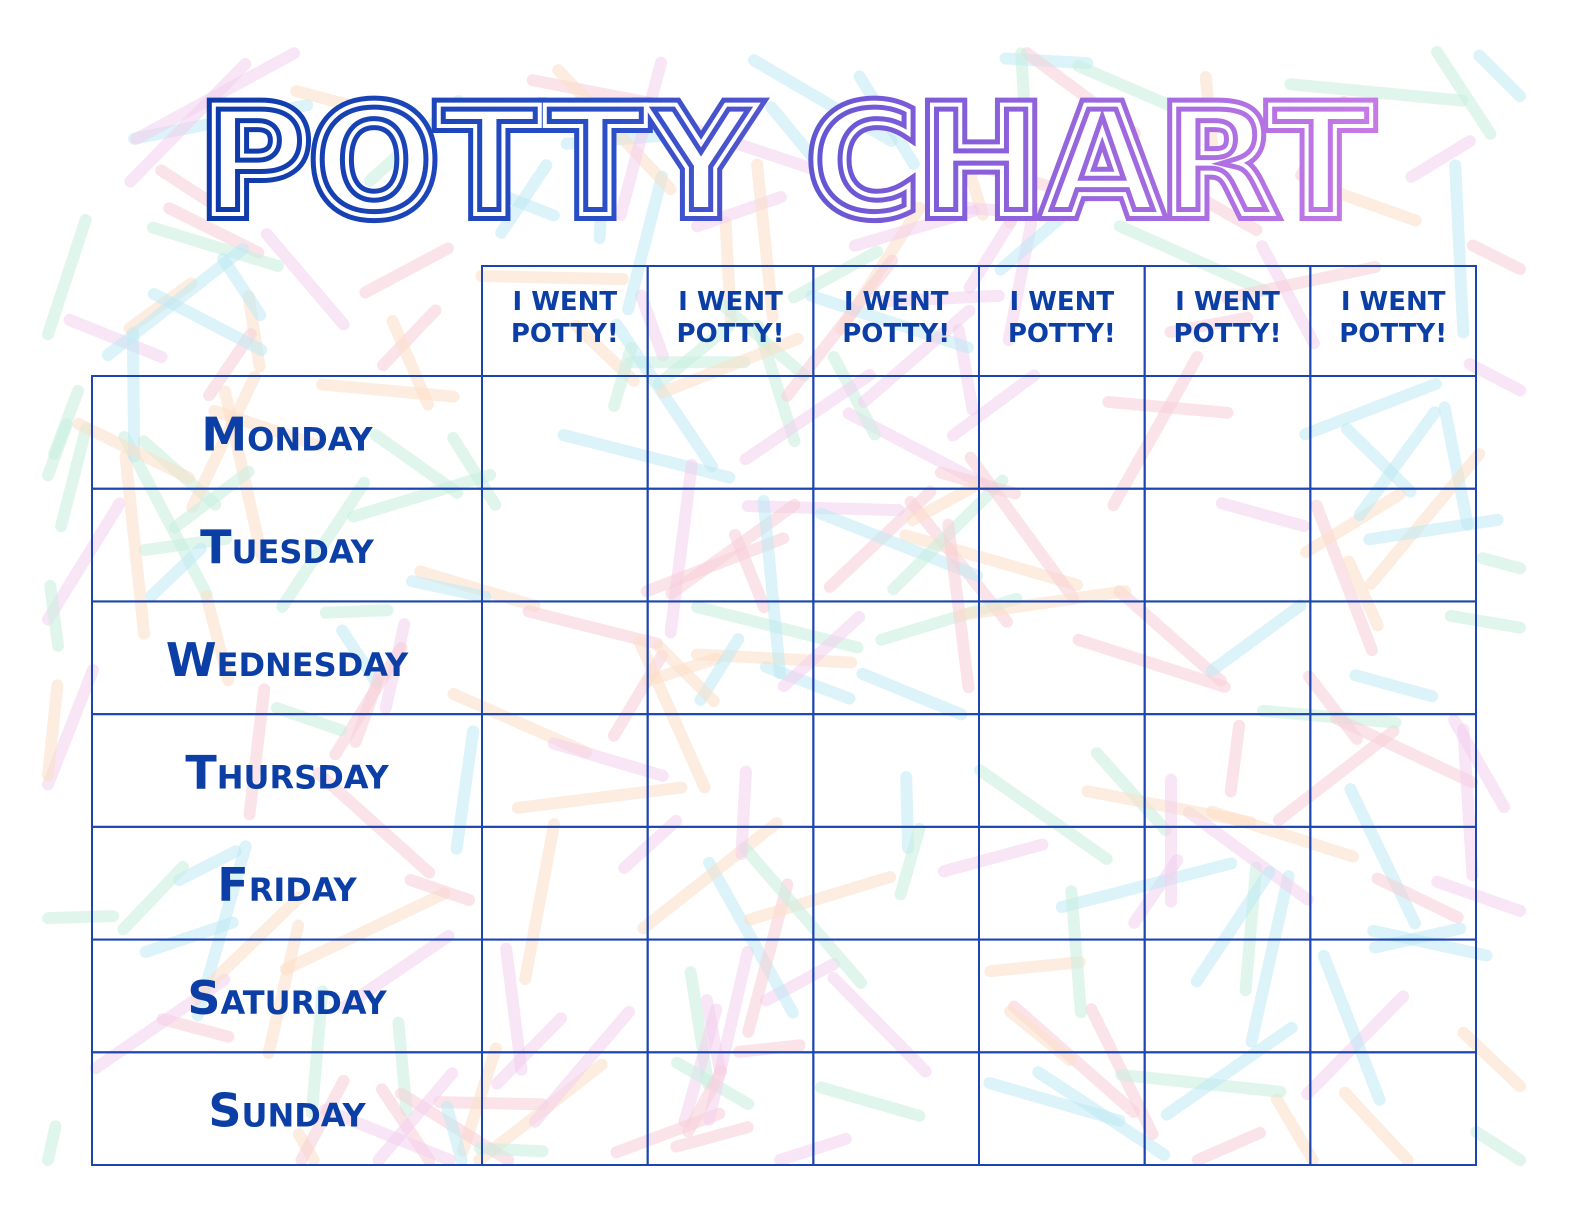 This screenshot has height=1227, width=1588. I want to click on title: POTTY CHART, so click(786, 163).